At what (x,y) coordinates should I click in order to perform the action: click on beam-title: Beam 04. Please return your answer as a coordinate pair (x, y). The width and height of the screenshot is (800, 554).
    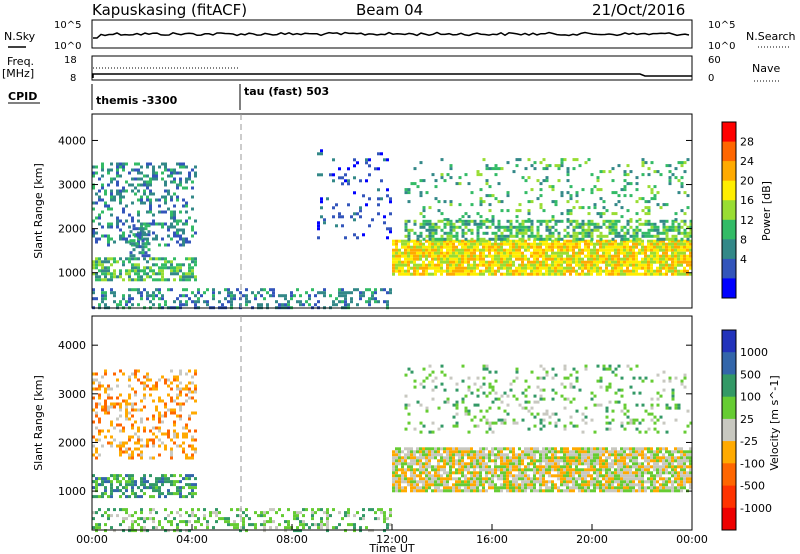
    Looking at the image, I should click on (389, 10).